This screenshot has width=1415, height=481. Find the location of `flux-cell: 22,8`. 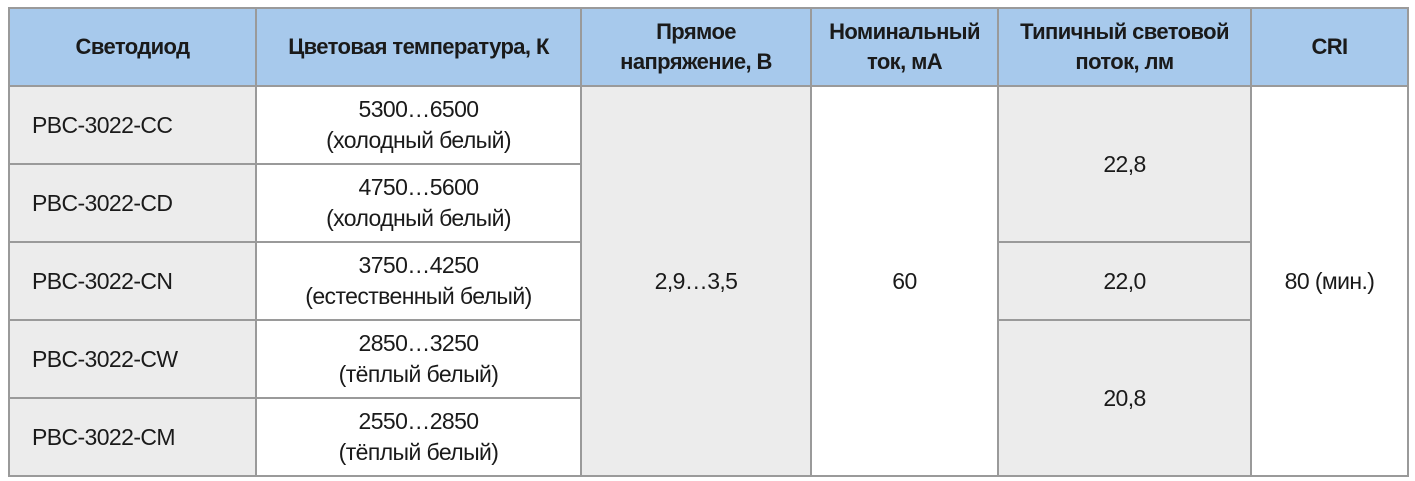

flux-cell: 22,8 is located at coordinates (1124, 164).